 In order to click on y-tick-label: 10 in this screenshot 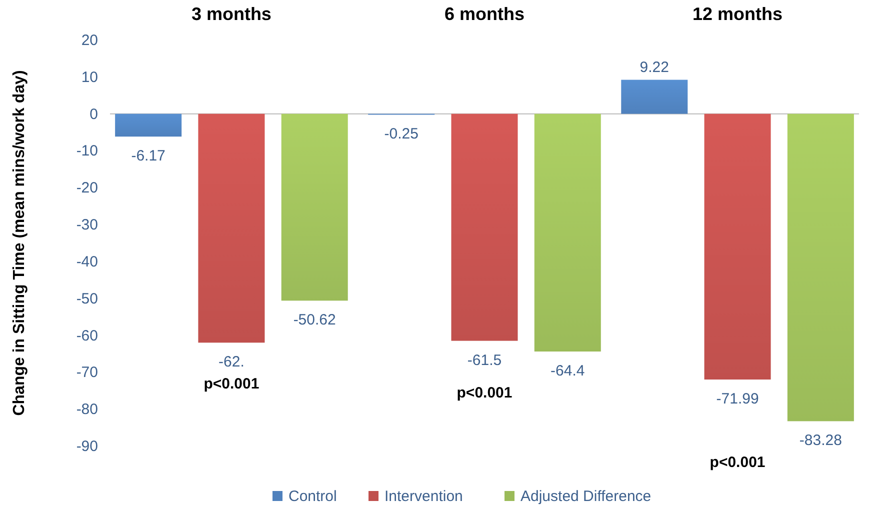, I will do `click(89, 77)`.